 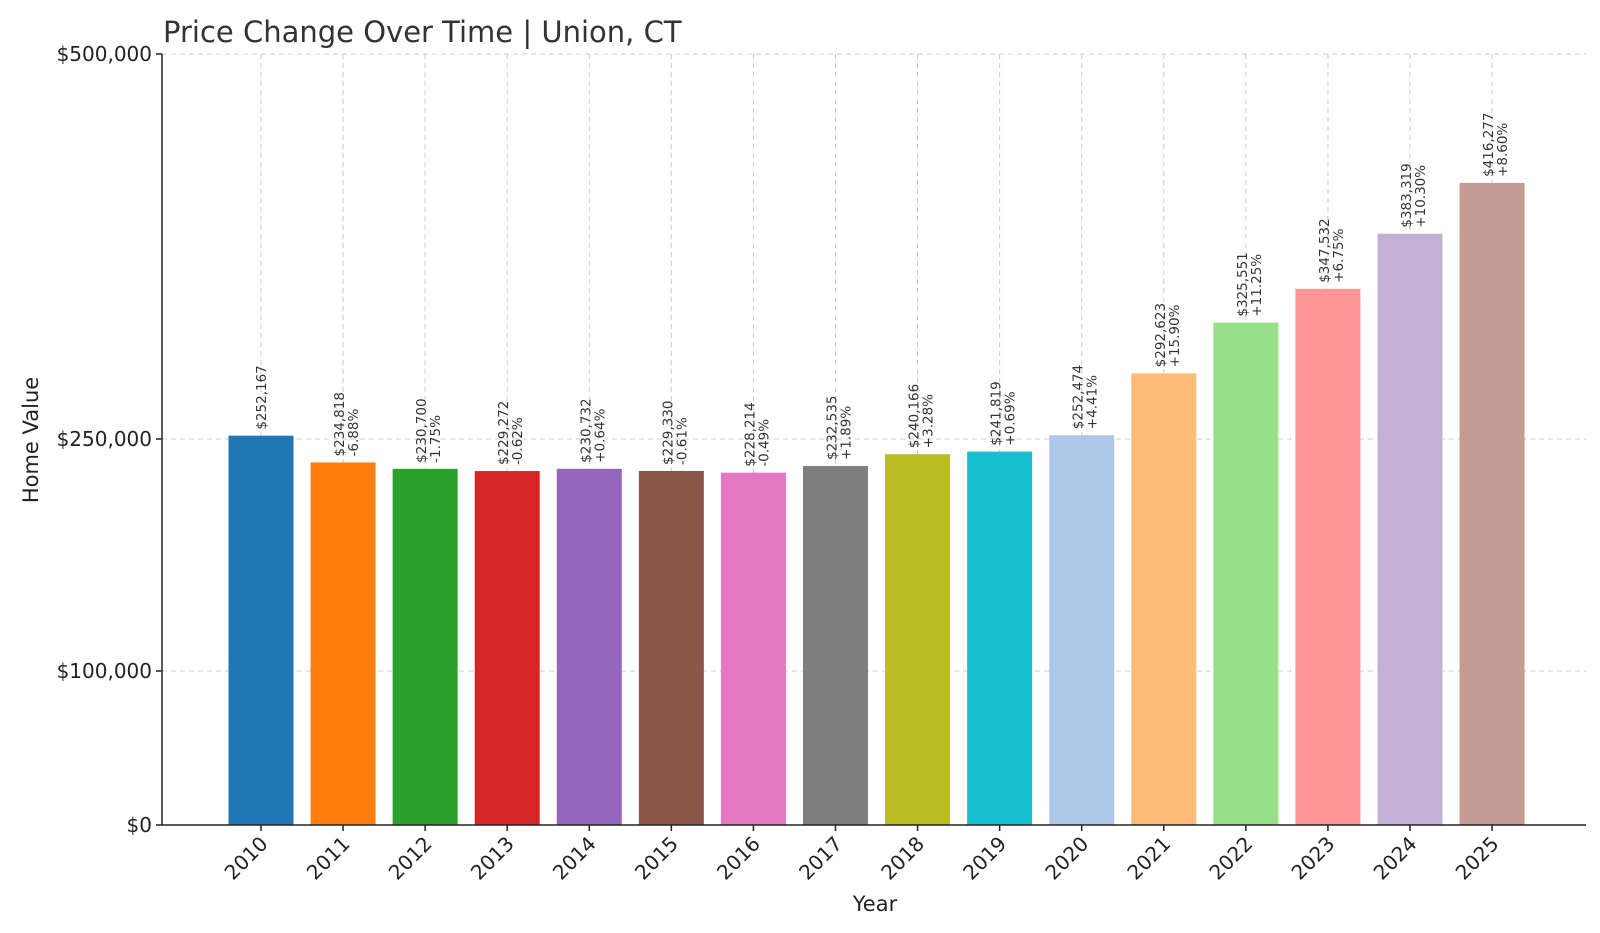 What do you see at coordinates (504, 433) in the screenshot?
I see `value-label-2013: $229,272` at bounding box center [504, 433].